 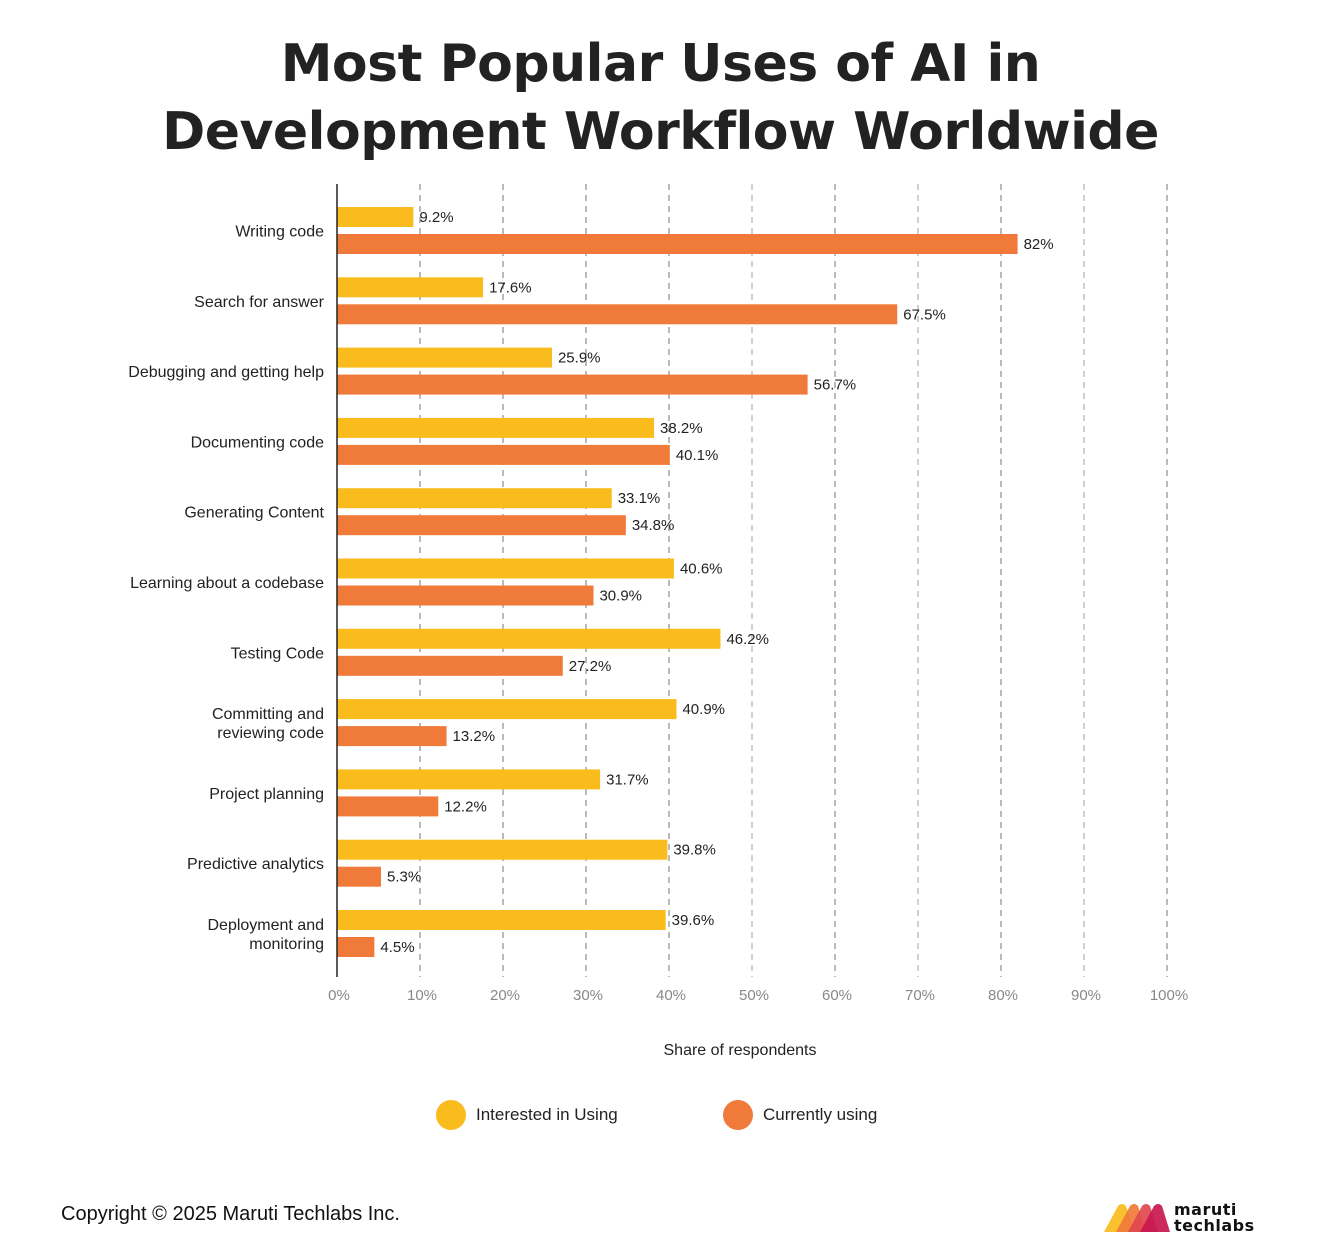 I want to click on data-label-interested-8: 31.7%, so click(x=627, y=779).